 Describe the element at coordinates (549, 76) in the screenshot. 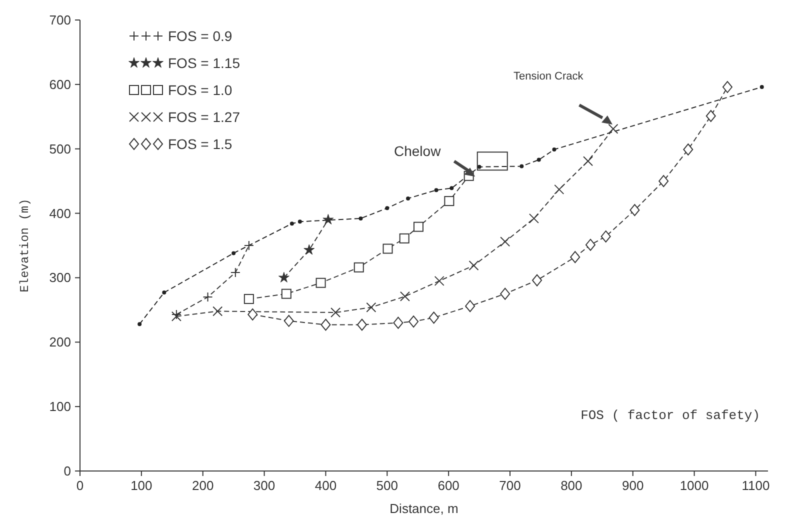

I see `annotation: Tension Crack` at that location.